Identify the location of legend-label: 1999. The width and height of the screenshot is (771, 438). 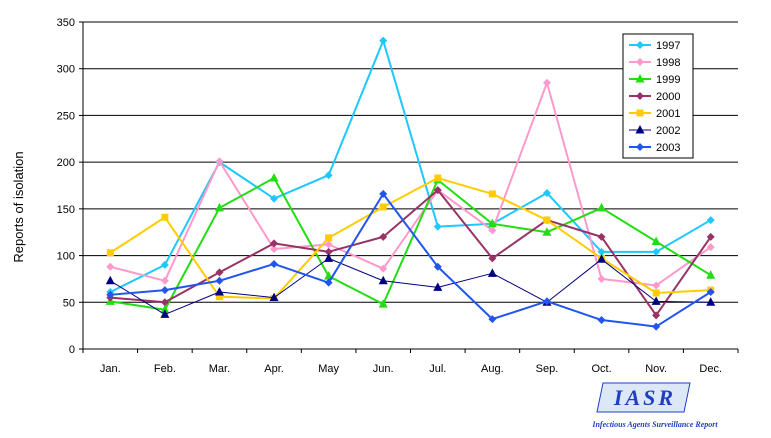
(668, 80).